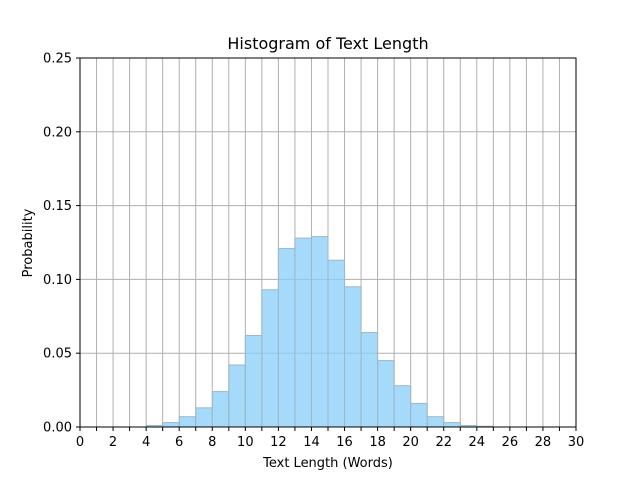 The image size is (640, 480). I want to click on x-tick-label: 30, so click(576, 442).